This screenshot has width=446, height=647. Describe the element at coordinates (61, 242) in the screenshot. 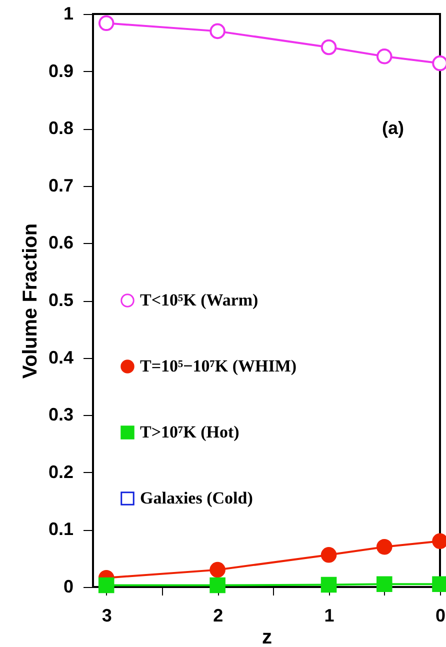

I see `y-tick-label: 0.6` at that location.